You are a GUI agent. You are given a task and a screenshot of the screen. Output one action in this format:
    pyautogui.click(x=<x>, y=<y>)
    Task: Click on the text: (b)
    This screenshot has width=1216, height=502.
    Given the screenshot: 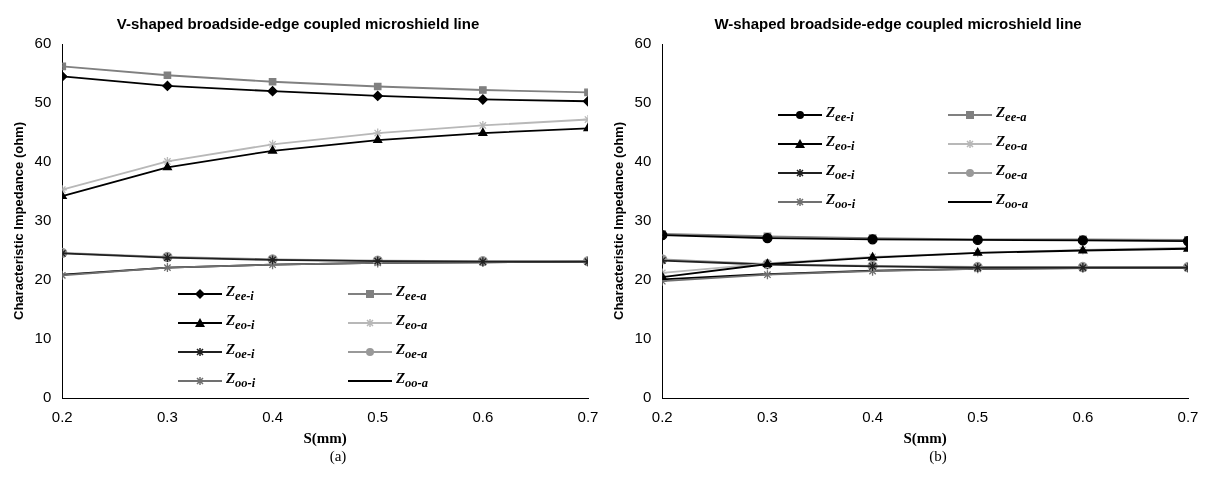 What is the action you would take?
    pyautogui.click(x=938, y=456)
    